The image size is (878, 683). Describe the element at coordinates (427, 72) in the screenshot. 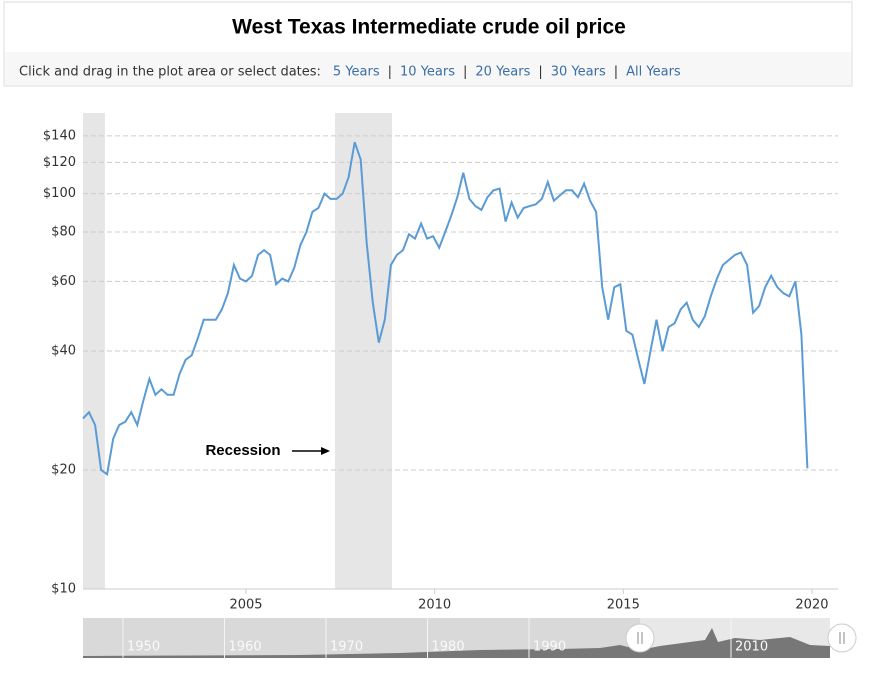

I see `range-option: 10 Years` at that location.